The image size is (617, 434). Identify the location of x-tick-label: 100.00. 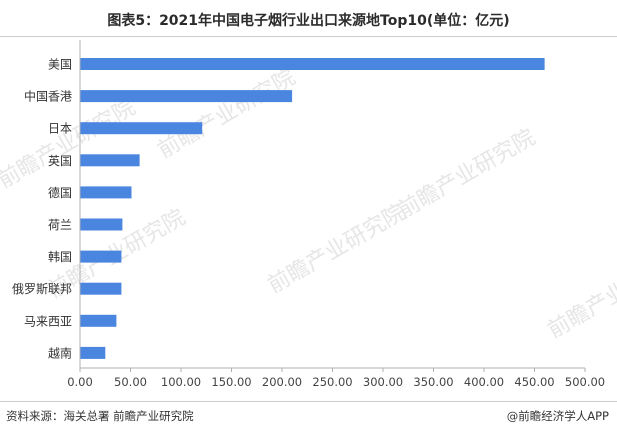
(181, 382).